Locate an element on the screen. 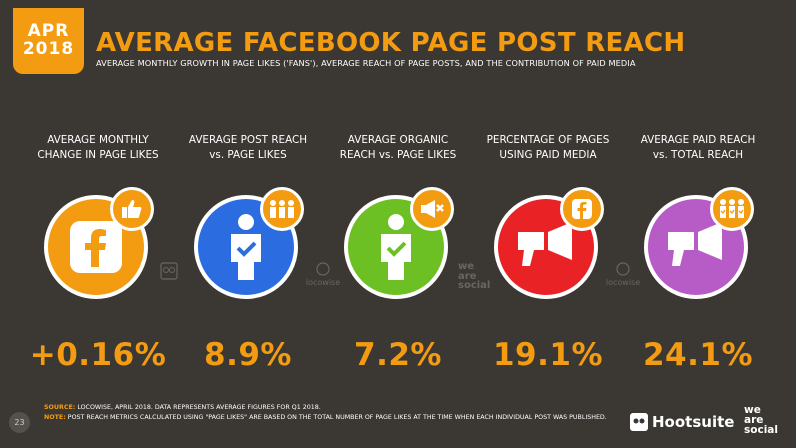 The height and width of the screenshot is (448, 796). metric-label-line2: USING PAID MEDIA is located at coordinates (548, 155).